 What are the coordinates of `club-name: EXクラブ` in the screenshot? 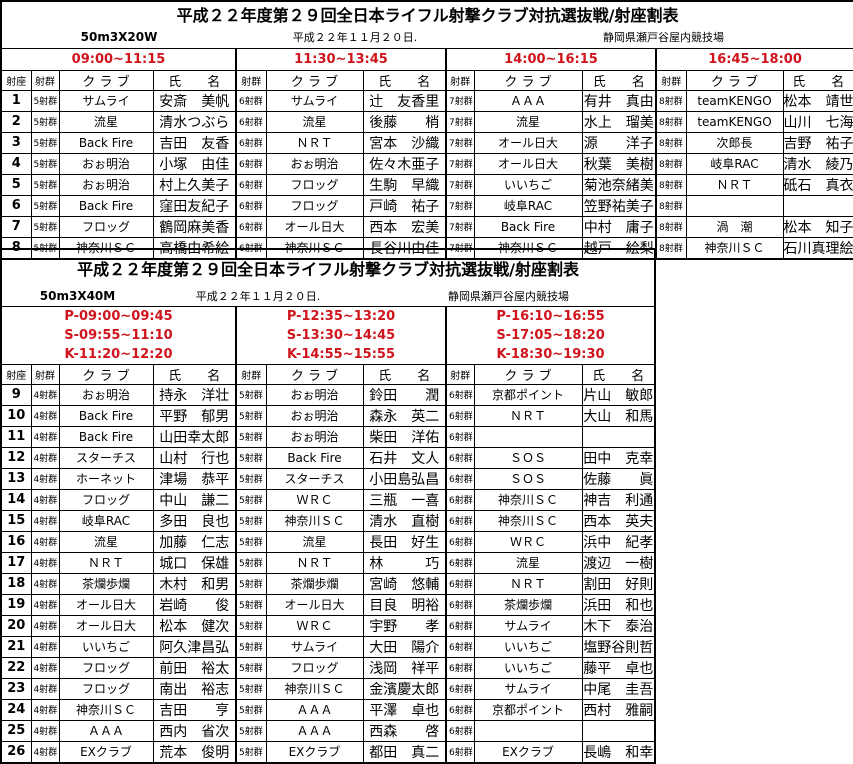 It's located at (314, 751).